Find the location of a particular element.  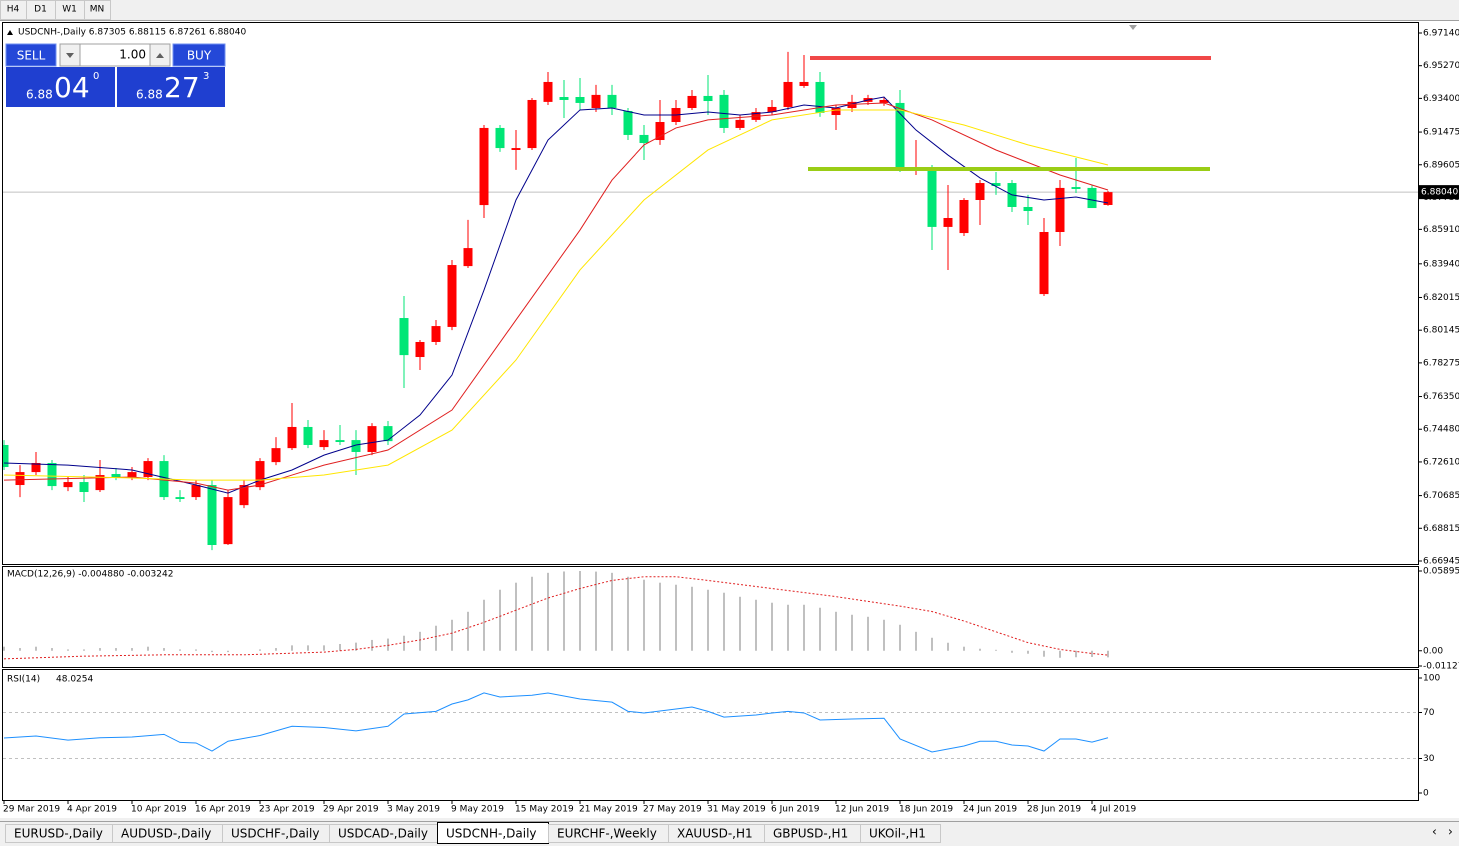

tab-scroll-left: ‹ is located at coordinates (1434, 832).